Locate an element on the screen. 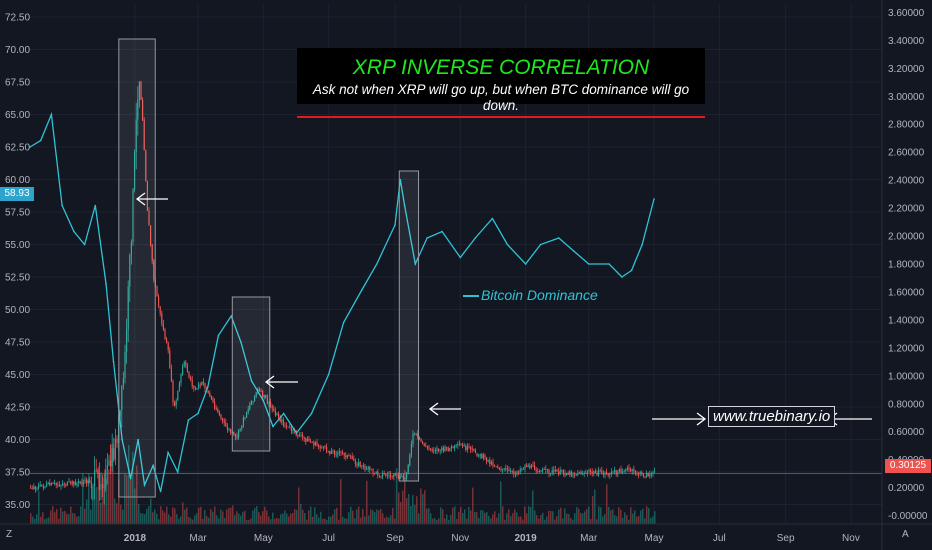 The height and width of the screenshot is (550, 932). auto-scale-corner-label: A is located at coordinates (905, 534).